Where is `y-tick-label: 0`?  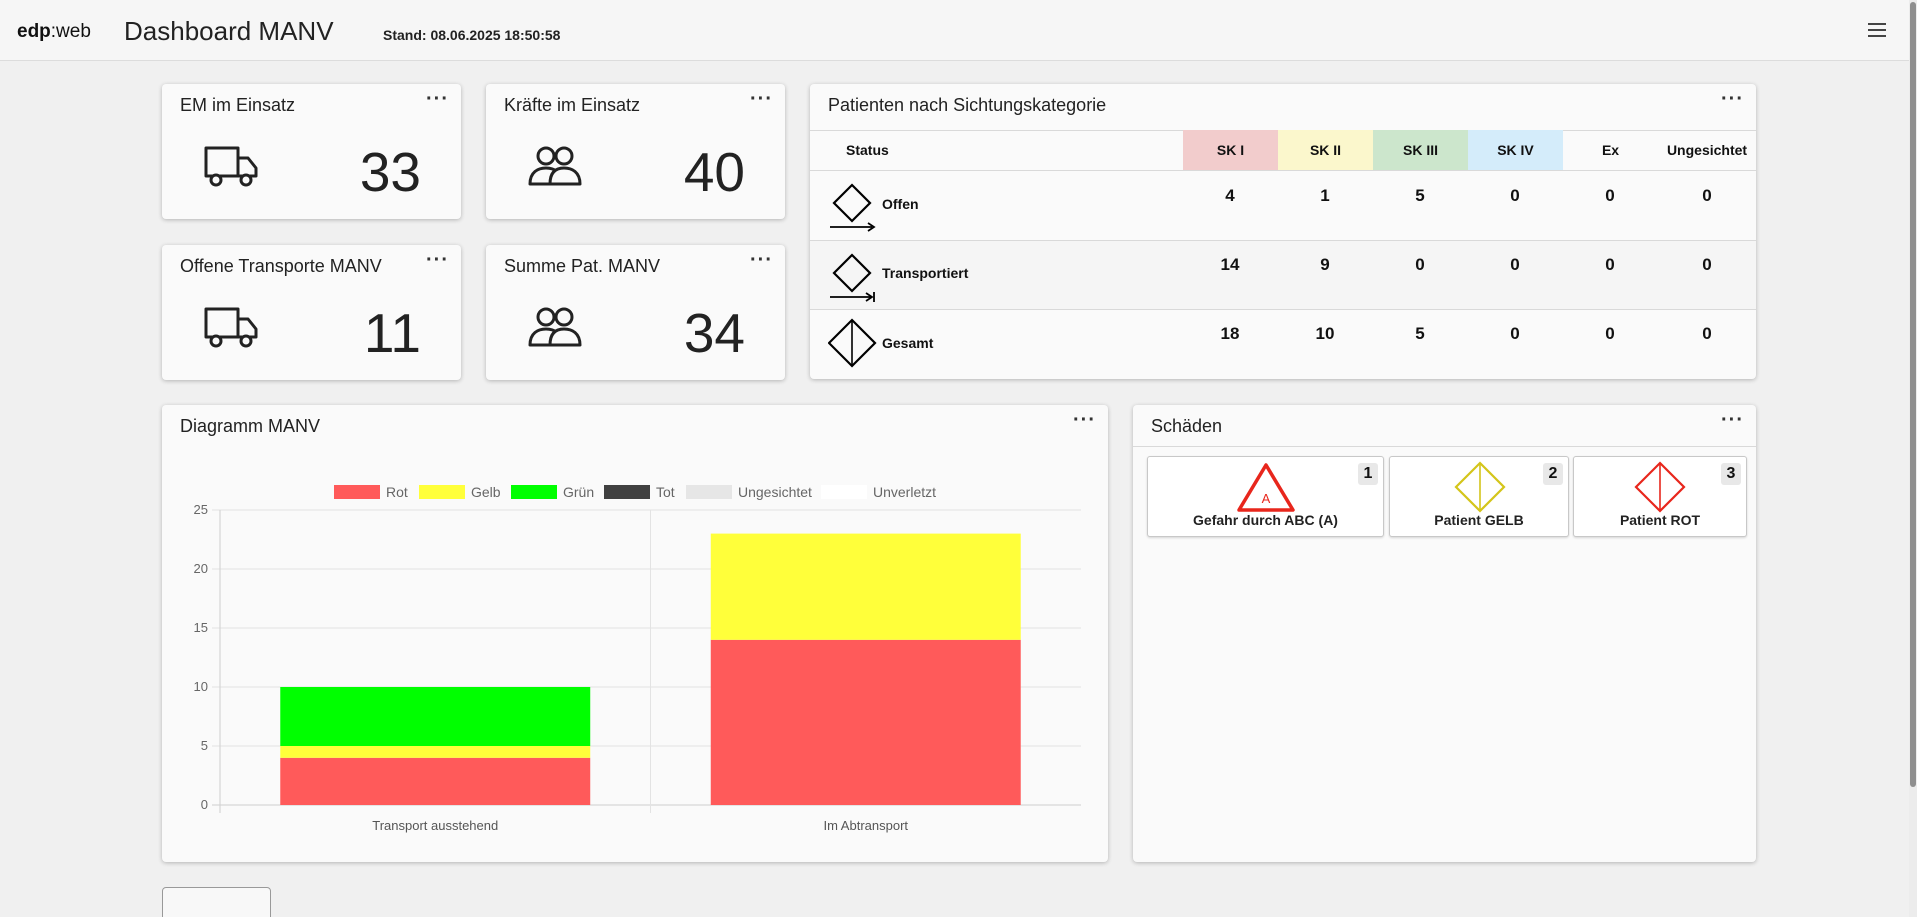 y-tick-label: 0 is located at coordinates (204, 804).